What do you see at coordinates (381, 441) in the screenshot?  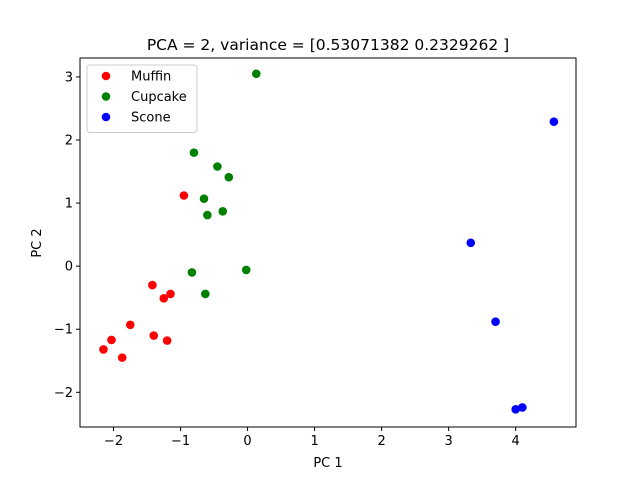 I see `x-tick-label: 2` at bounding box center [381, 441].